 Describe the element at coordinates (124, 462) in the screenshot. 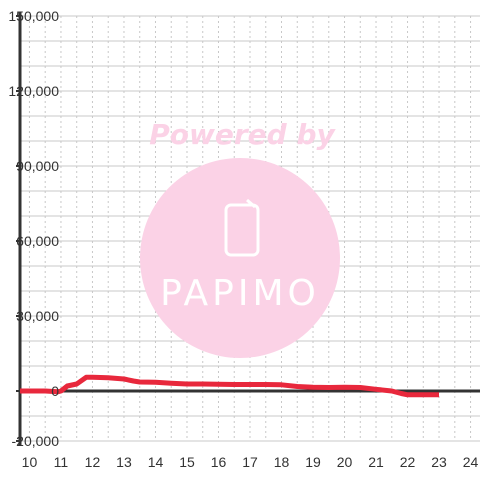

I see `x-tick-label: 13` at that location.